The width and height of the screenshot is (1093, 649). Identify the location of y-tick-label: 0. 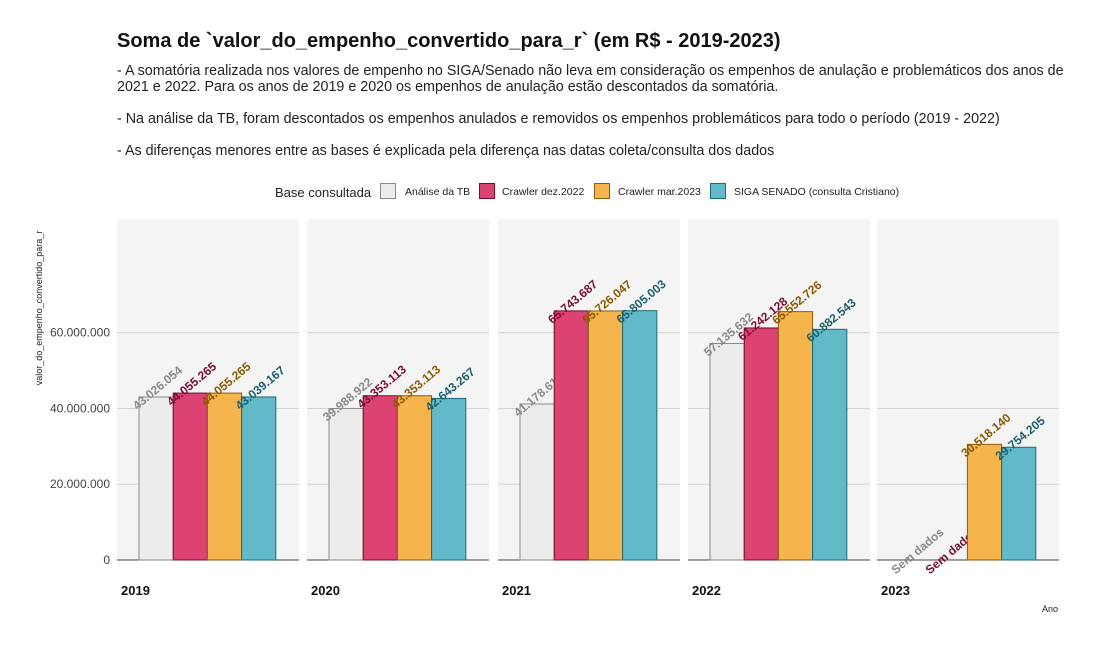
(106, 560).